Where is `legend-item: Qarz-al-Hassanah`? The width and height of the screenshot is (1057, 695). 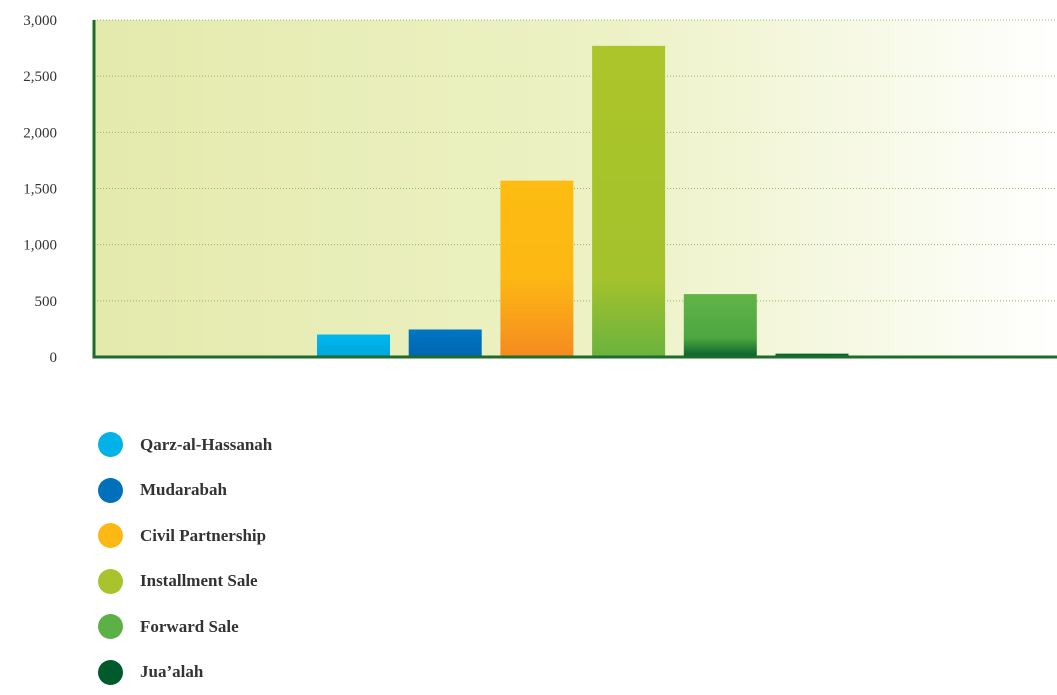 legend-item: Qarz-al-Hassanah is located at coordinates (185, 445).